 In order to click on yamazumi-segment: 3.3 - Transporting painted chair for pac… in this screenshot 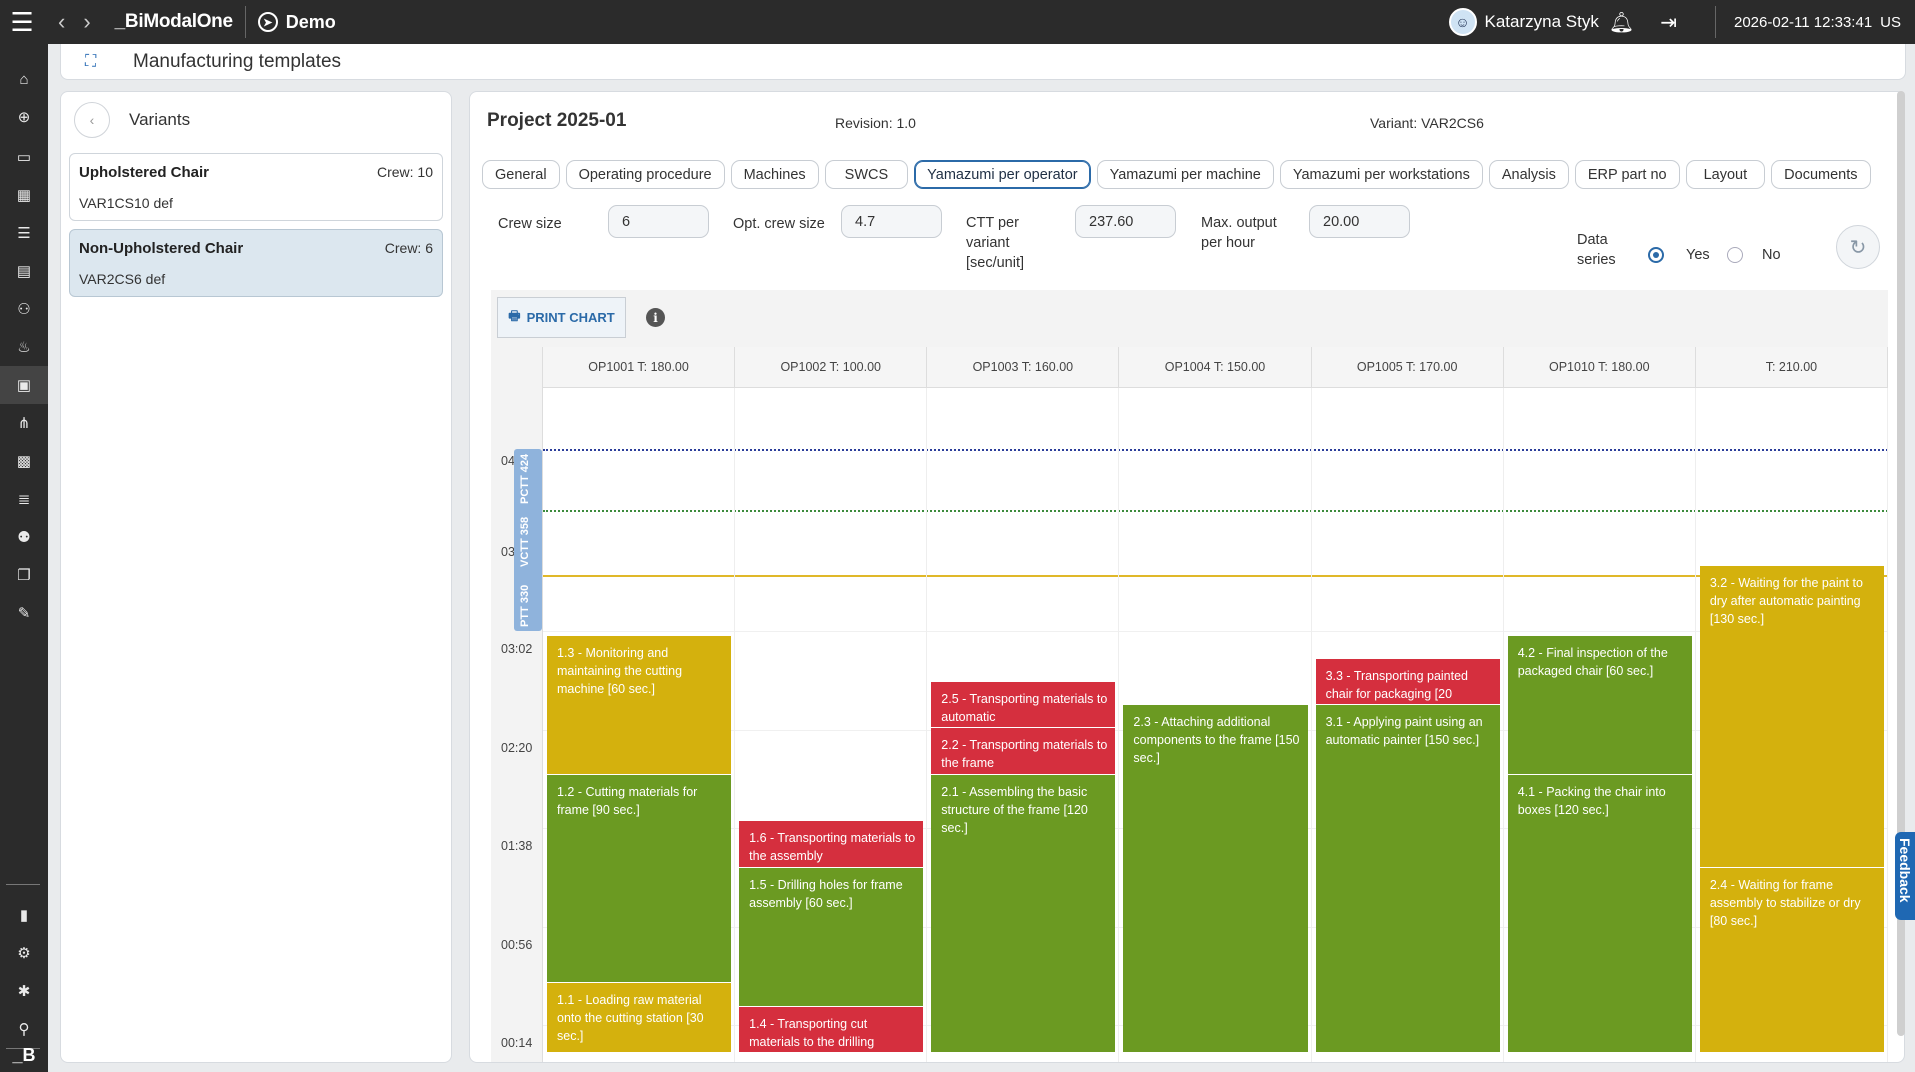, I will do `click(1407, 681)`.